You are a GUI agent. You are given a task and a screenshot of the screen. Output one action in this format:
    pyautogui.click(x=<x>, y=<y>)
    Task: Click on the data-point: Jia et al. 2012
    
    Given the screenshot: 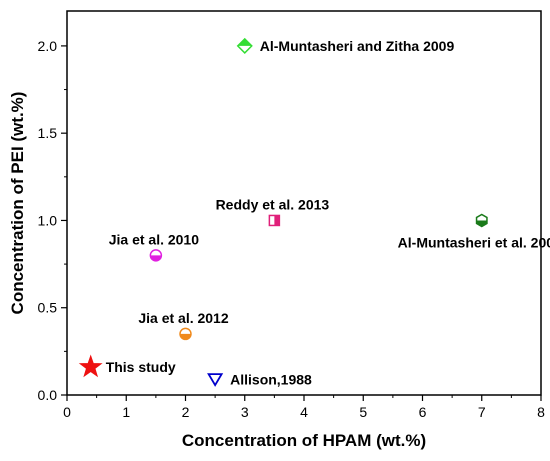 What is the action you would take?
    pyautogui.click(x=183, y=325)
    